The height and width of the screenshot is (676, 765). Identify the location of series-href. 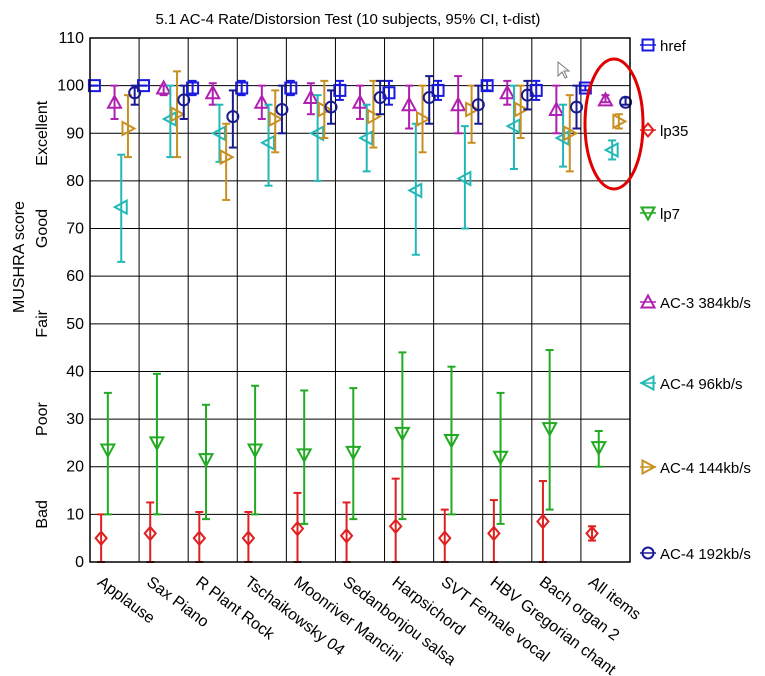
(339, 92).